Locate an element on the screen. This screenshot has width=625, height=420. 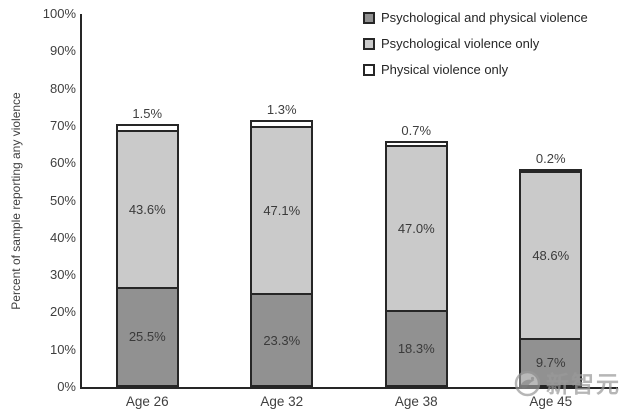
y-tick-label: 0% is located at coordinates (66, 386).